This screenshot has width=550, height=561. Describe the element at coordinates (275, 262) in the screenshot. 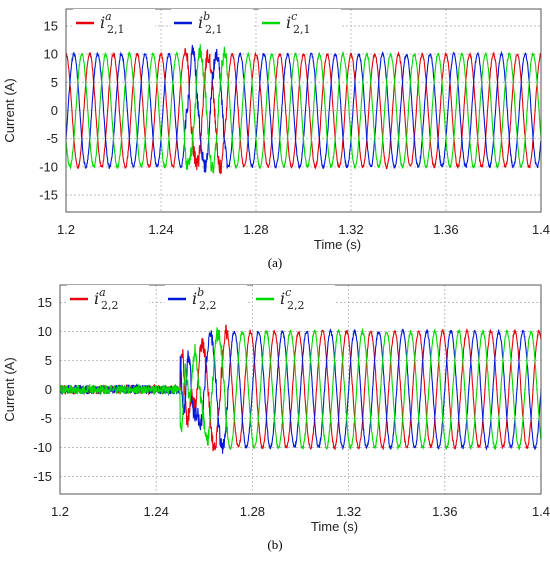

I see `figure-caption: (a)` at that location.